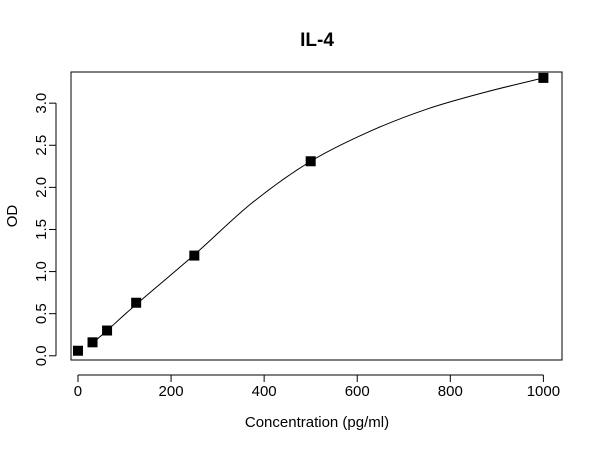 Image resolution: width=600 pixels, height=450 pixels. I want to click on y-tick-label: 2.5, so click(41, 145).